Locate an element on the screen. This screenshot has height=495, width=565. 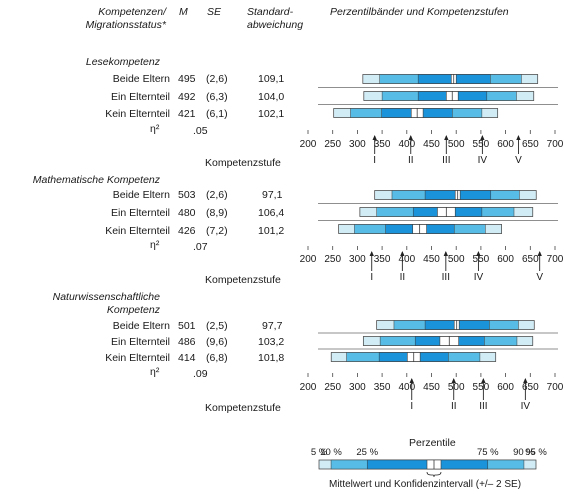
header-sd-line1: Standard- is located at coordinates (270, 12).